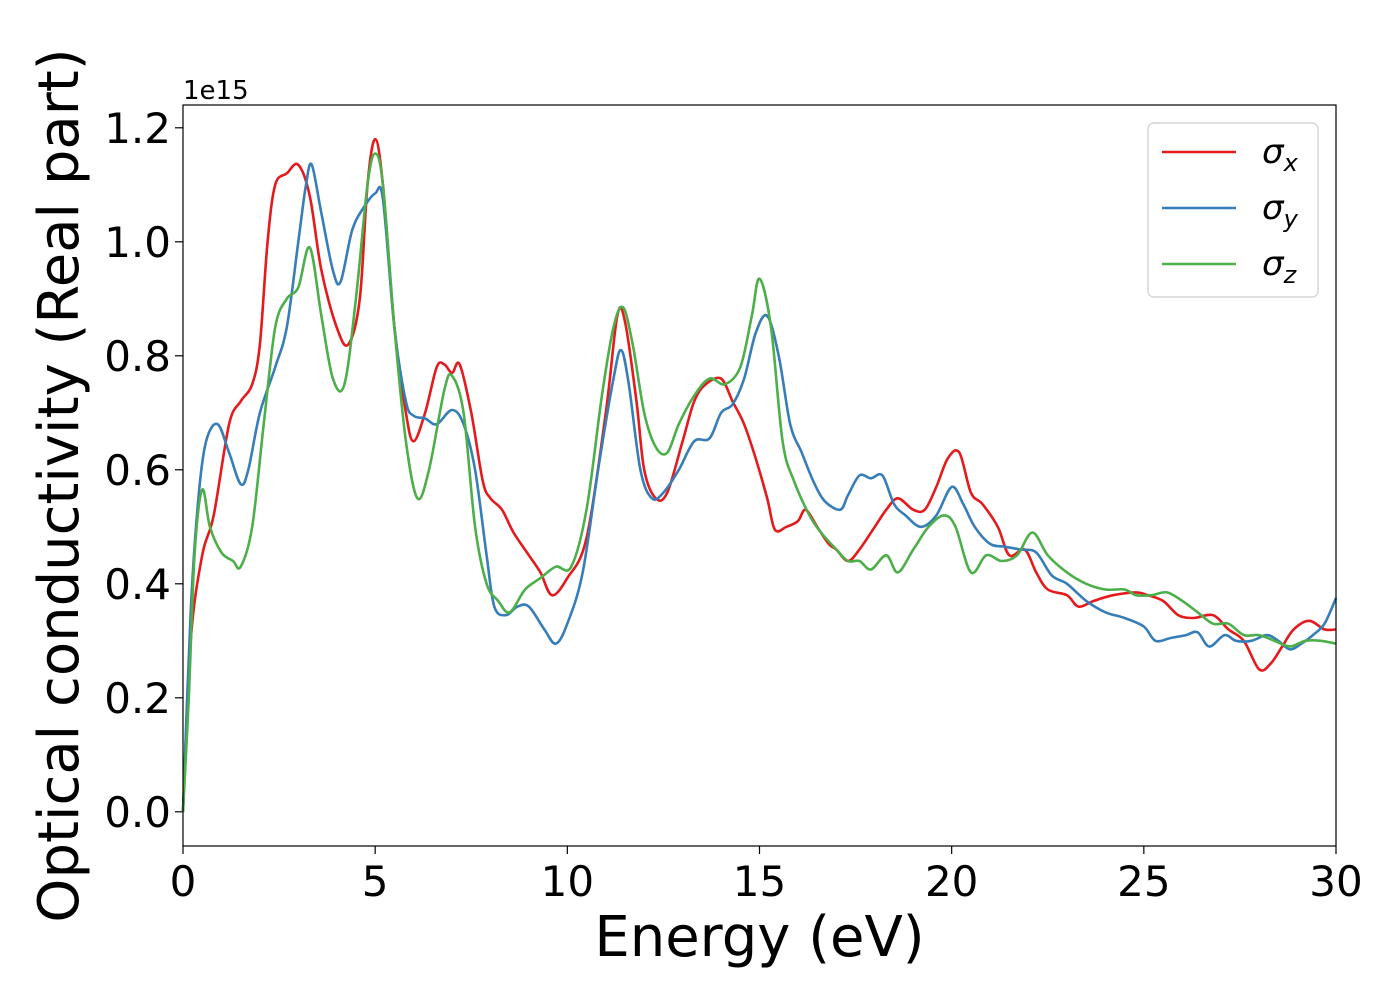 The image size is (1400, 1000). What do you see at coordinates (1143, 881) in the screenshot?
I see `x-tick-label: 25` at bounding box center [1143, 881].